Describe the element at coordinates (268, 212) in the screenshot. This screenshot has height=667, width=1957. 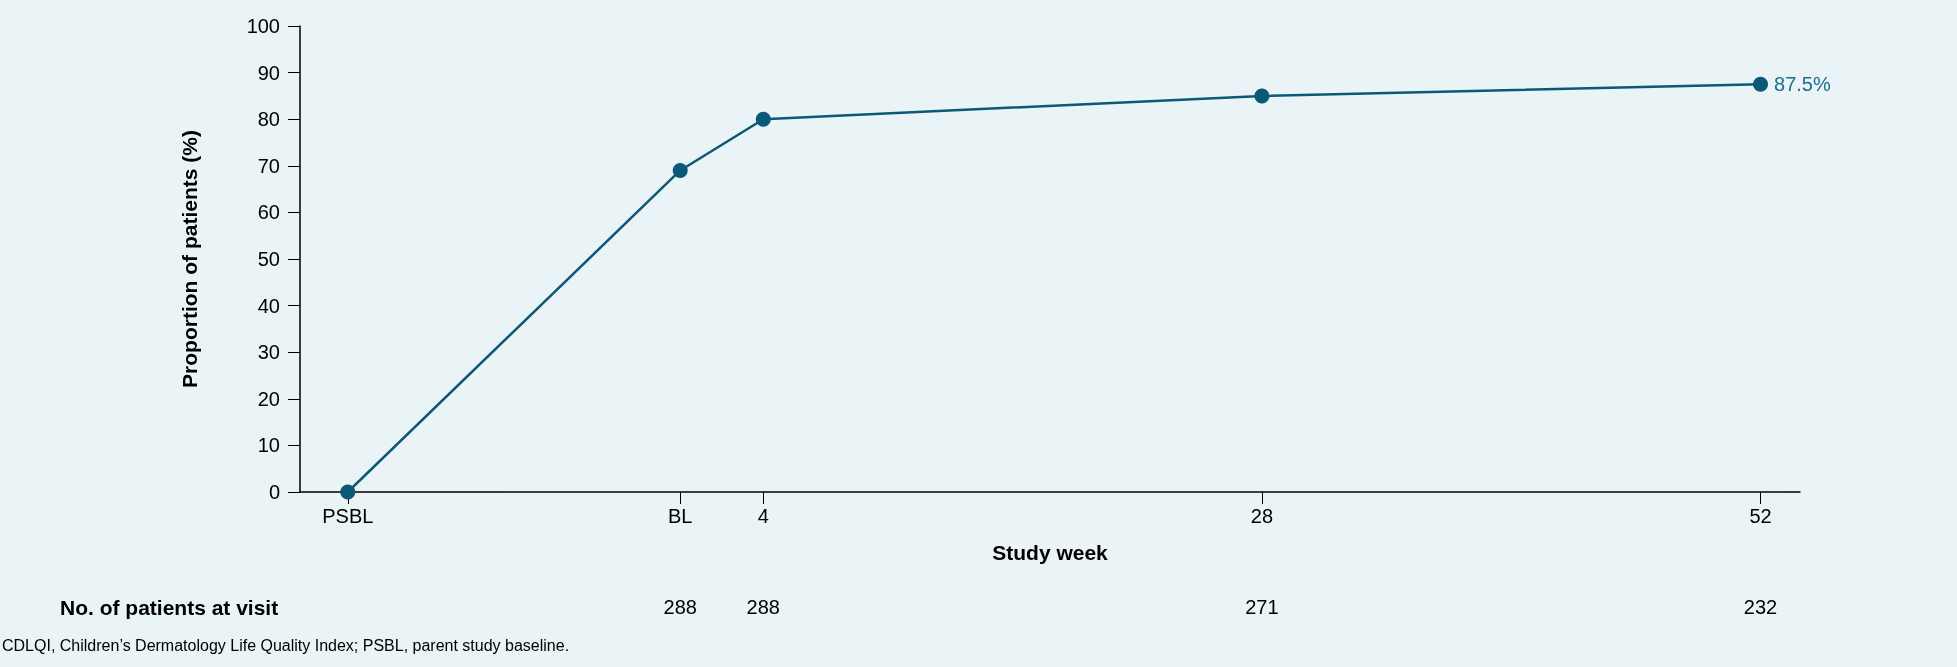
I see `y-tick-label: 60` at that location.